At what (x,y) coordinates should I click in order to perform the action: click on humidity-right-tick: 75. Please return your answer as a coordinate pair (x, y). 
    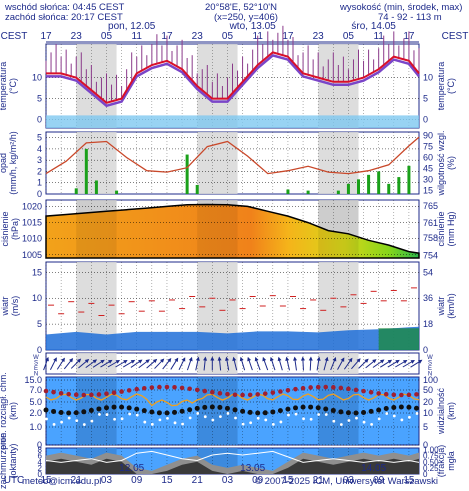
    Looking at the image, I should click on (428, 147).